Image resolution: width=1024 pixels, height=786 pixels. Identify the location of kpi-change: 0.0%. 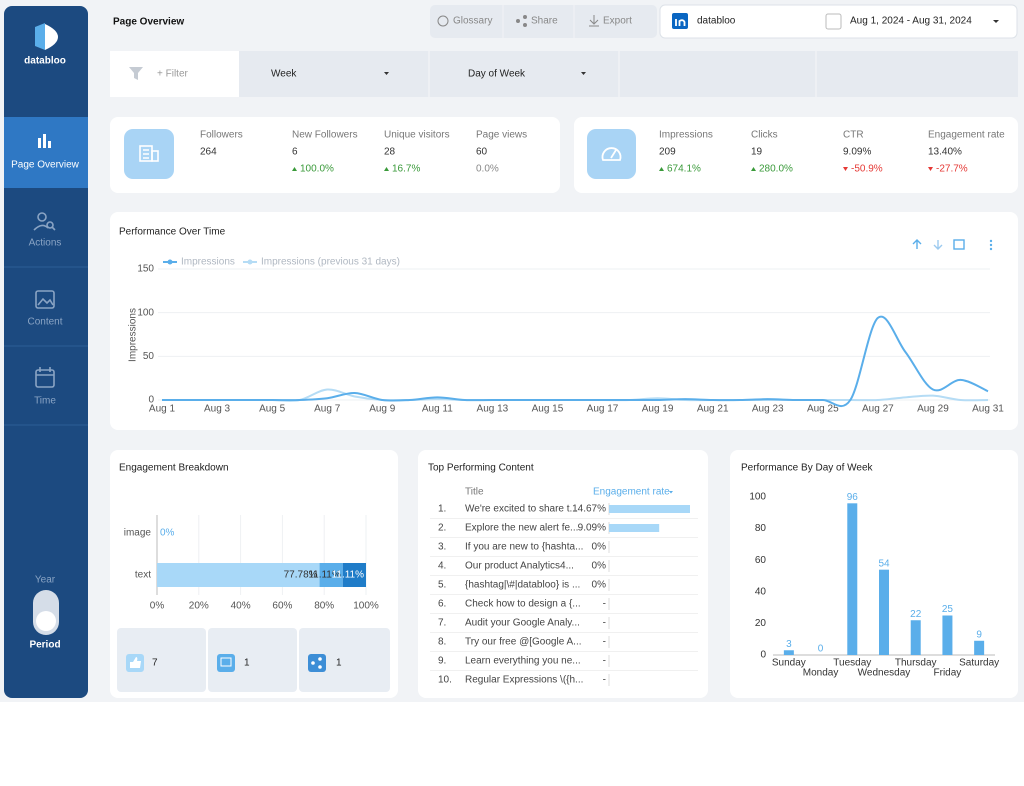
(487, 169).